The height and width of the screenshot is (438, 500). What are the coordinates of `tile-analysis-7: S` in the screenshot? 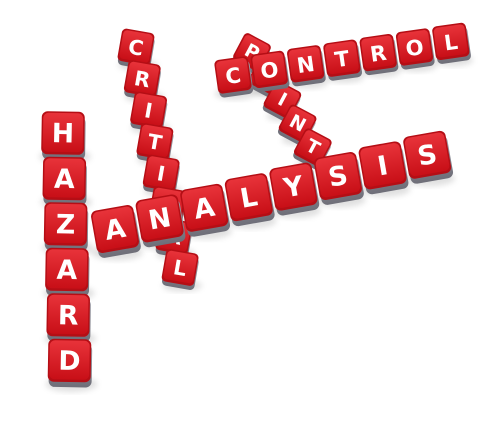 It's located at (428, 157).